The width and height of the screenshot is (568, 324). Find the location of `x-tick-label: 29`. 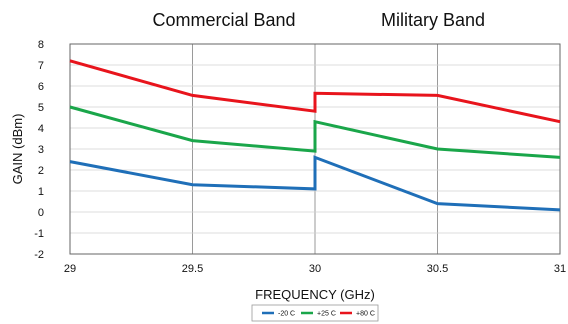

x-tick-label: 29 is located at coordinates (70, 269).